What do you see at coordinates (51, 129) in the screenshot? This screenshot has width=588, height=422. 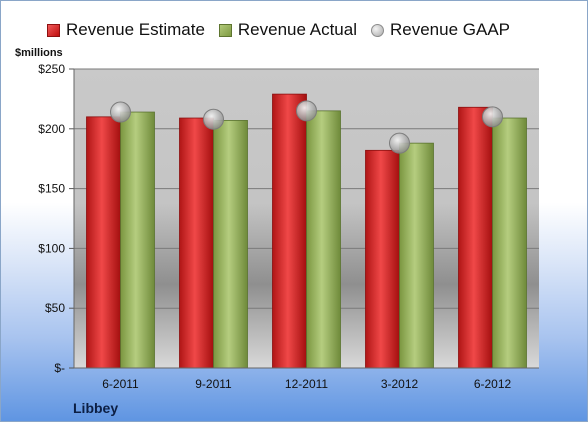 I see `y-tick-label: $200` at bounding box center [51, 129].